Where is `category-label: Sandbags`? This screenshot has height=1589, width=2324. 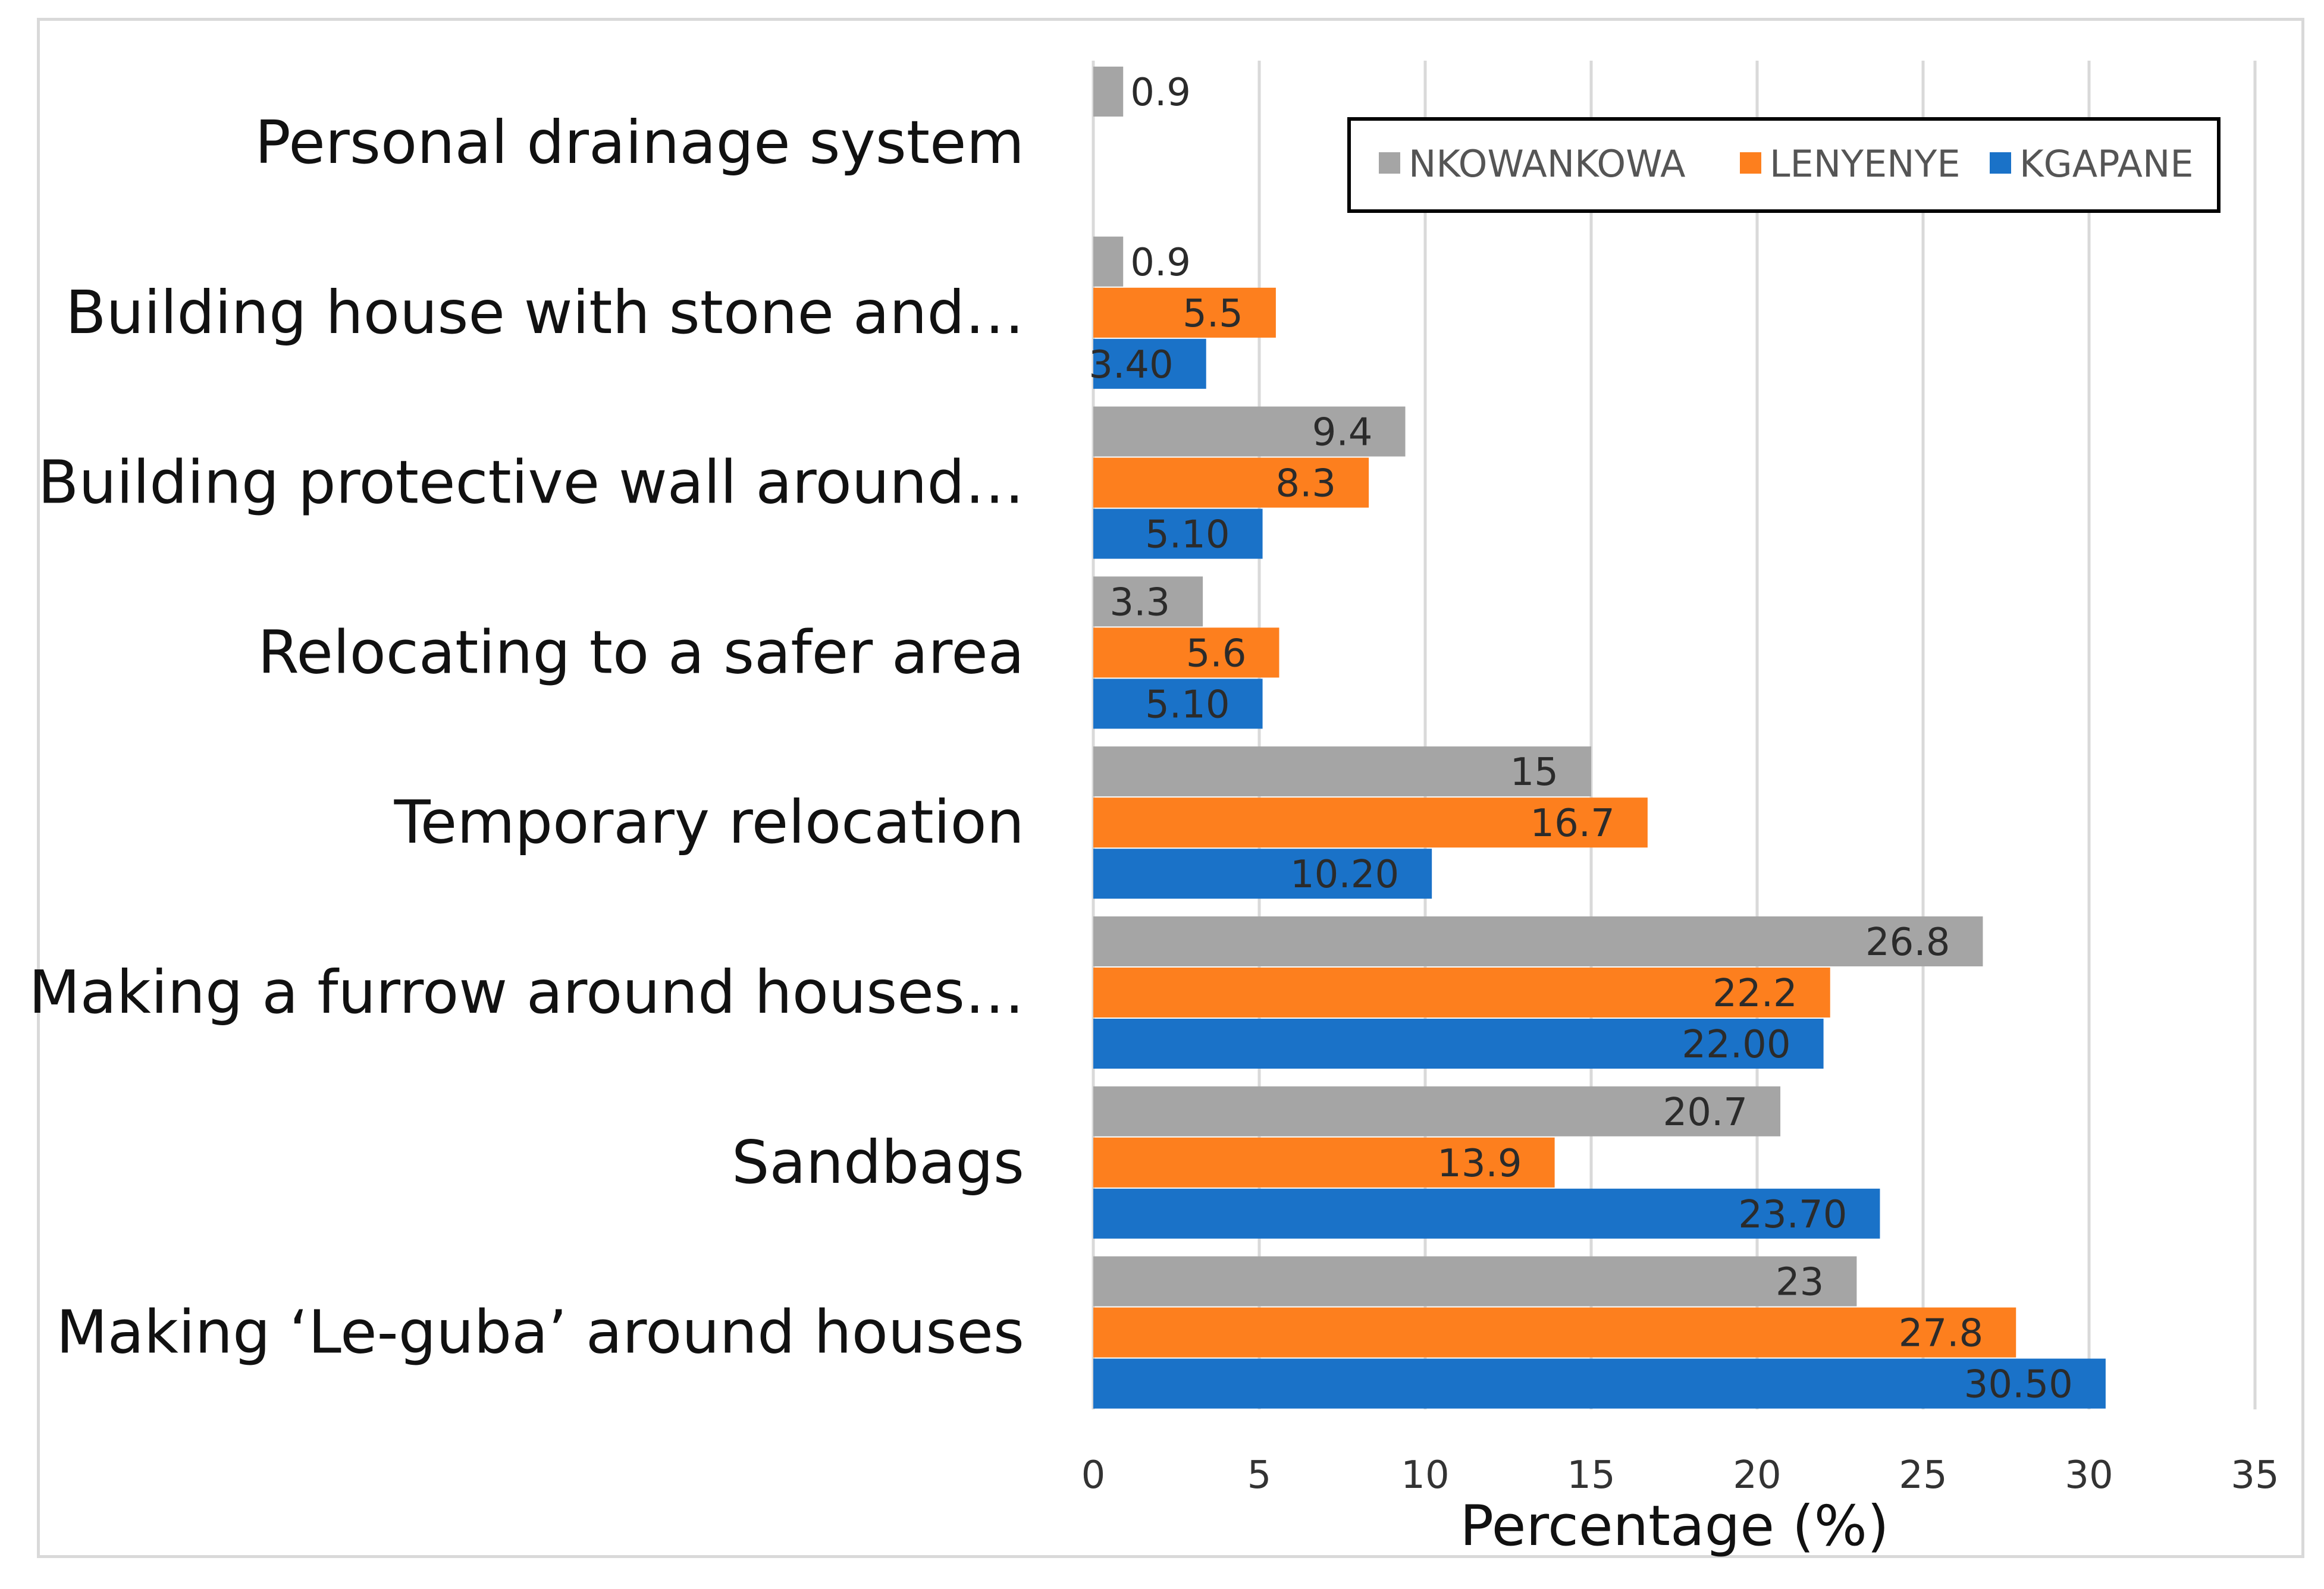 category-label: Sandbags is located at coordinates (878, 1162).